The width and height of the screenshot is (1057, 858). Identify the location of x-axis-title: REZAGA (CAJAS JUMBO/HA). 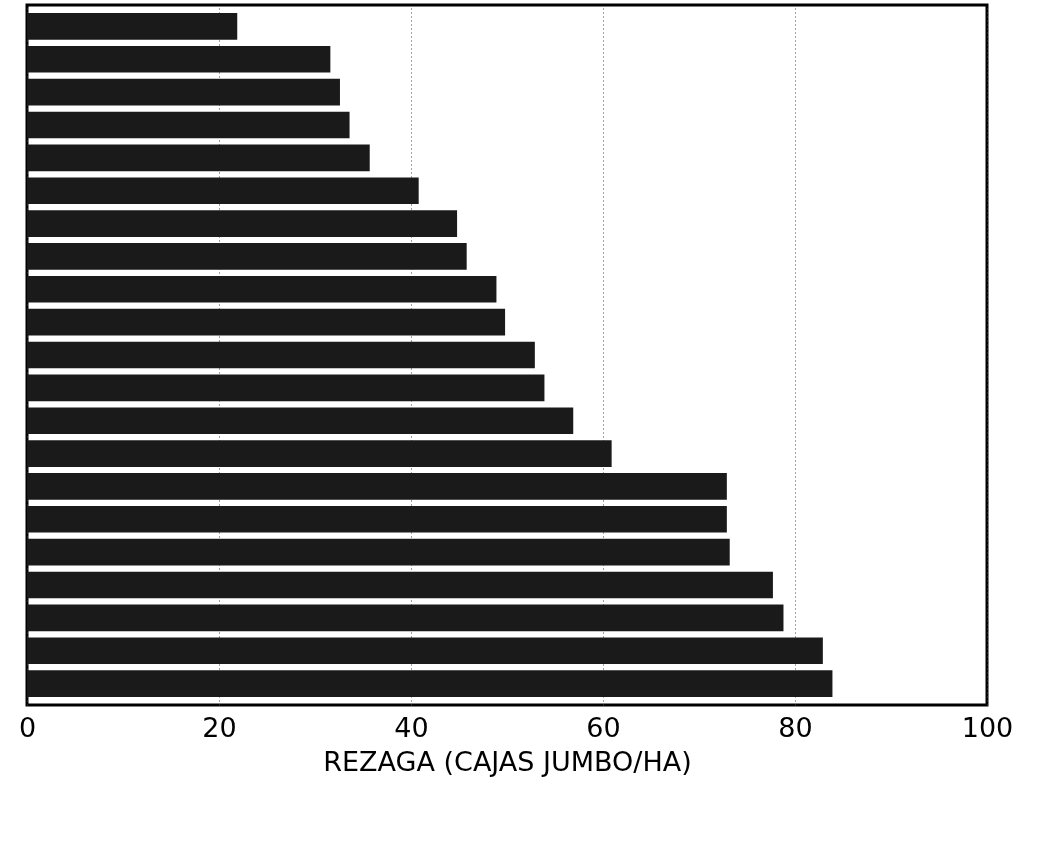
(507, 761).